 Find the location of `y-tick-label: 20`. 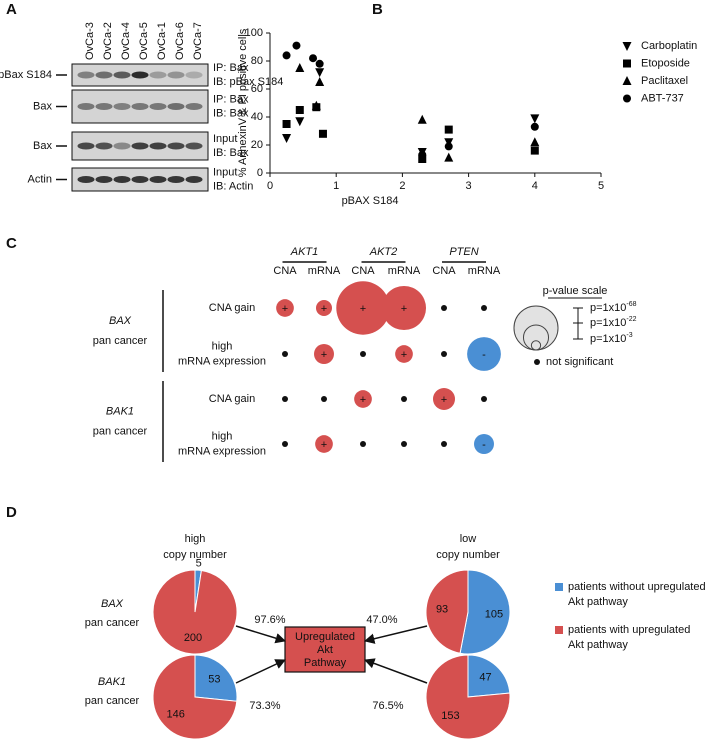

y-tick-label: 20 is located at coordinates (257, 145).